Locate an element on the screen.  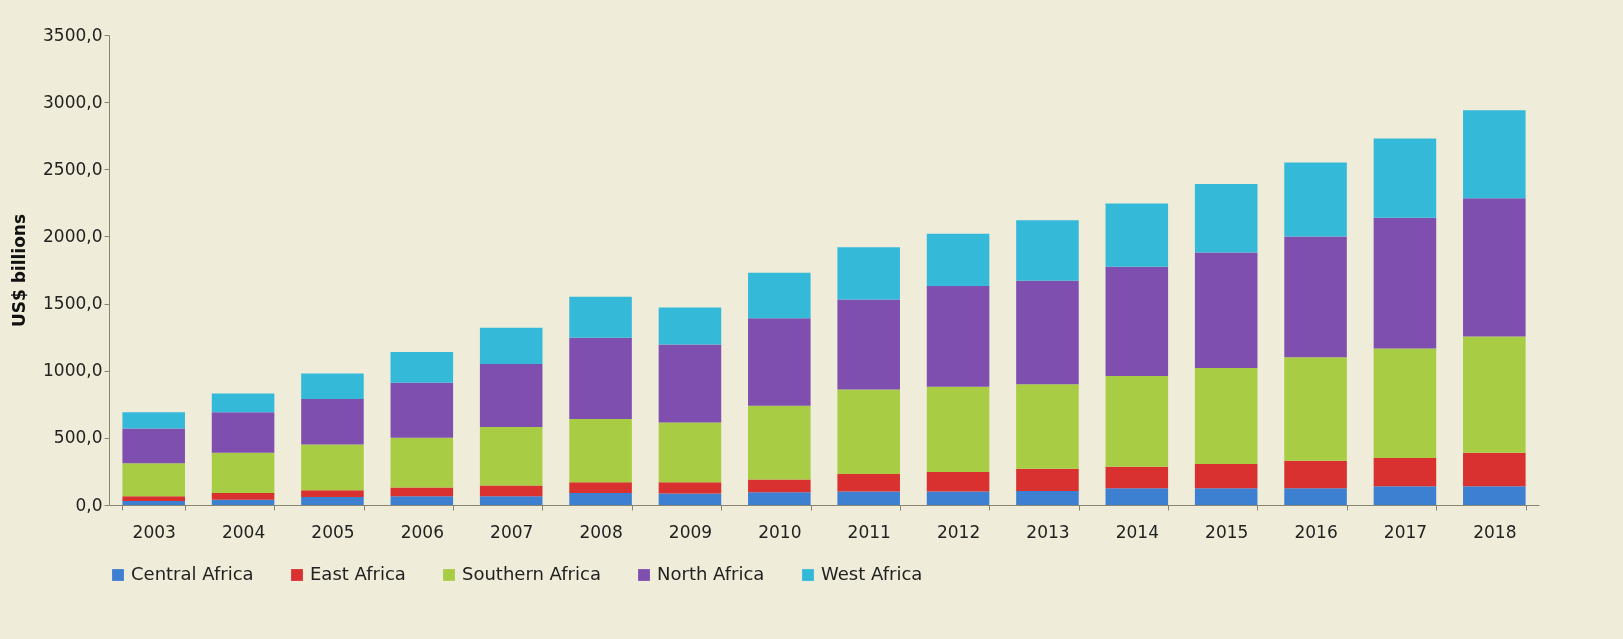
x-tick-label: 2012 is located at coordinates (958, 531).